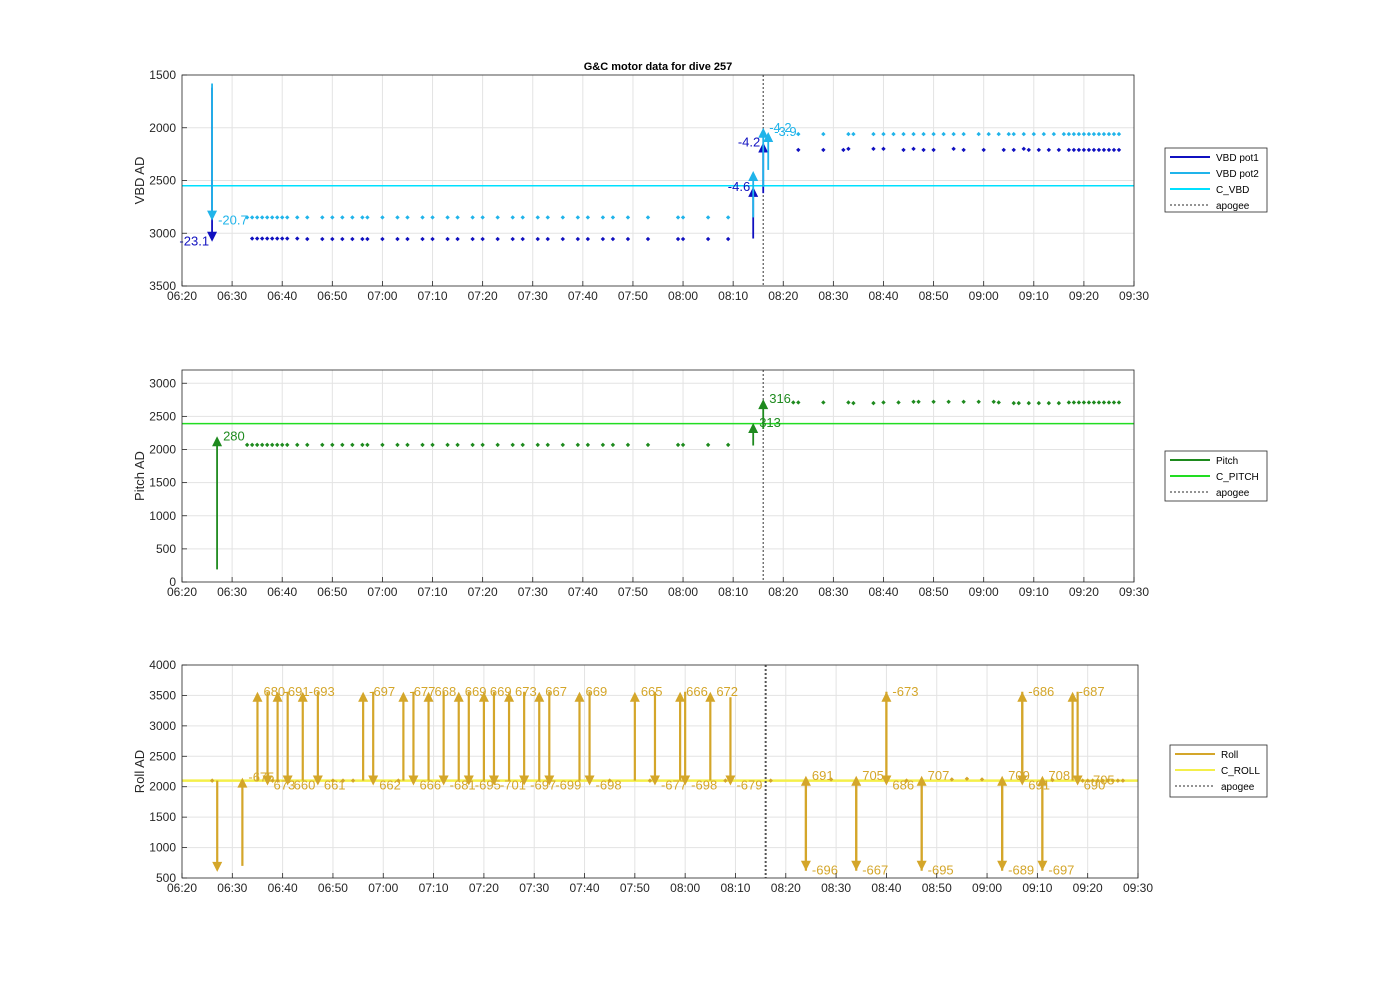 This screenshot has width=1400, height=986. What do you see at coordinates (282, 296) in the screenshot?
I see `x-tick-label: 06:40` at bounding box center [282, 296].